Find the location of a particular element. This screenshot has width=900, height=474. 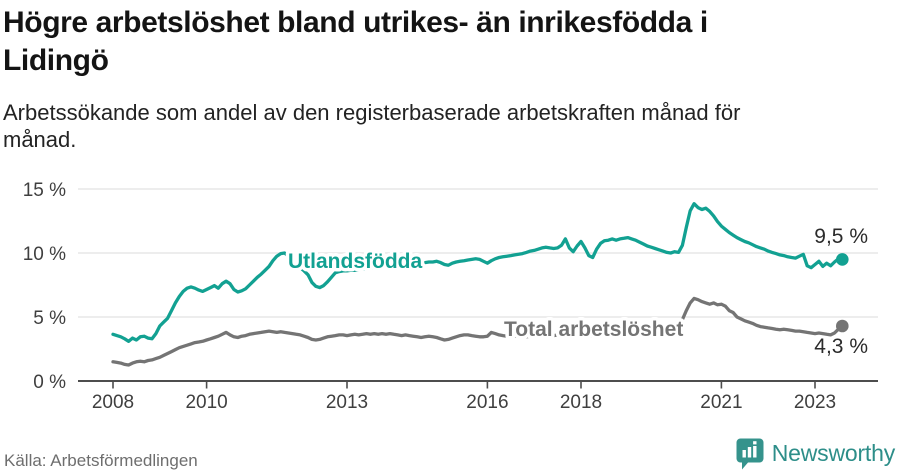

newsworthy-logo: Newsworthy is located at coordinates (815, 453).